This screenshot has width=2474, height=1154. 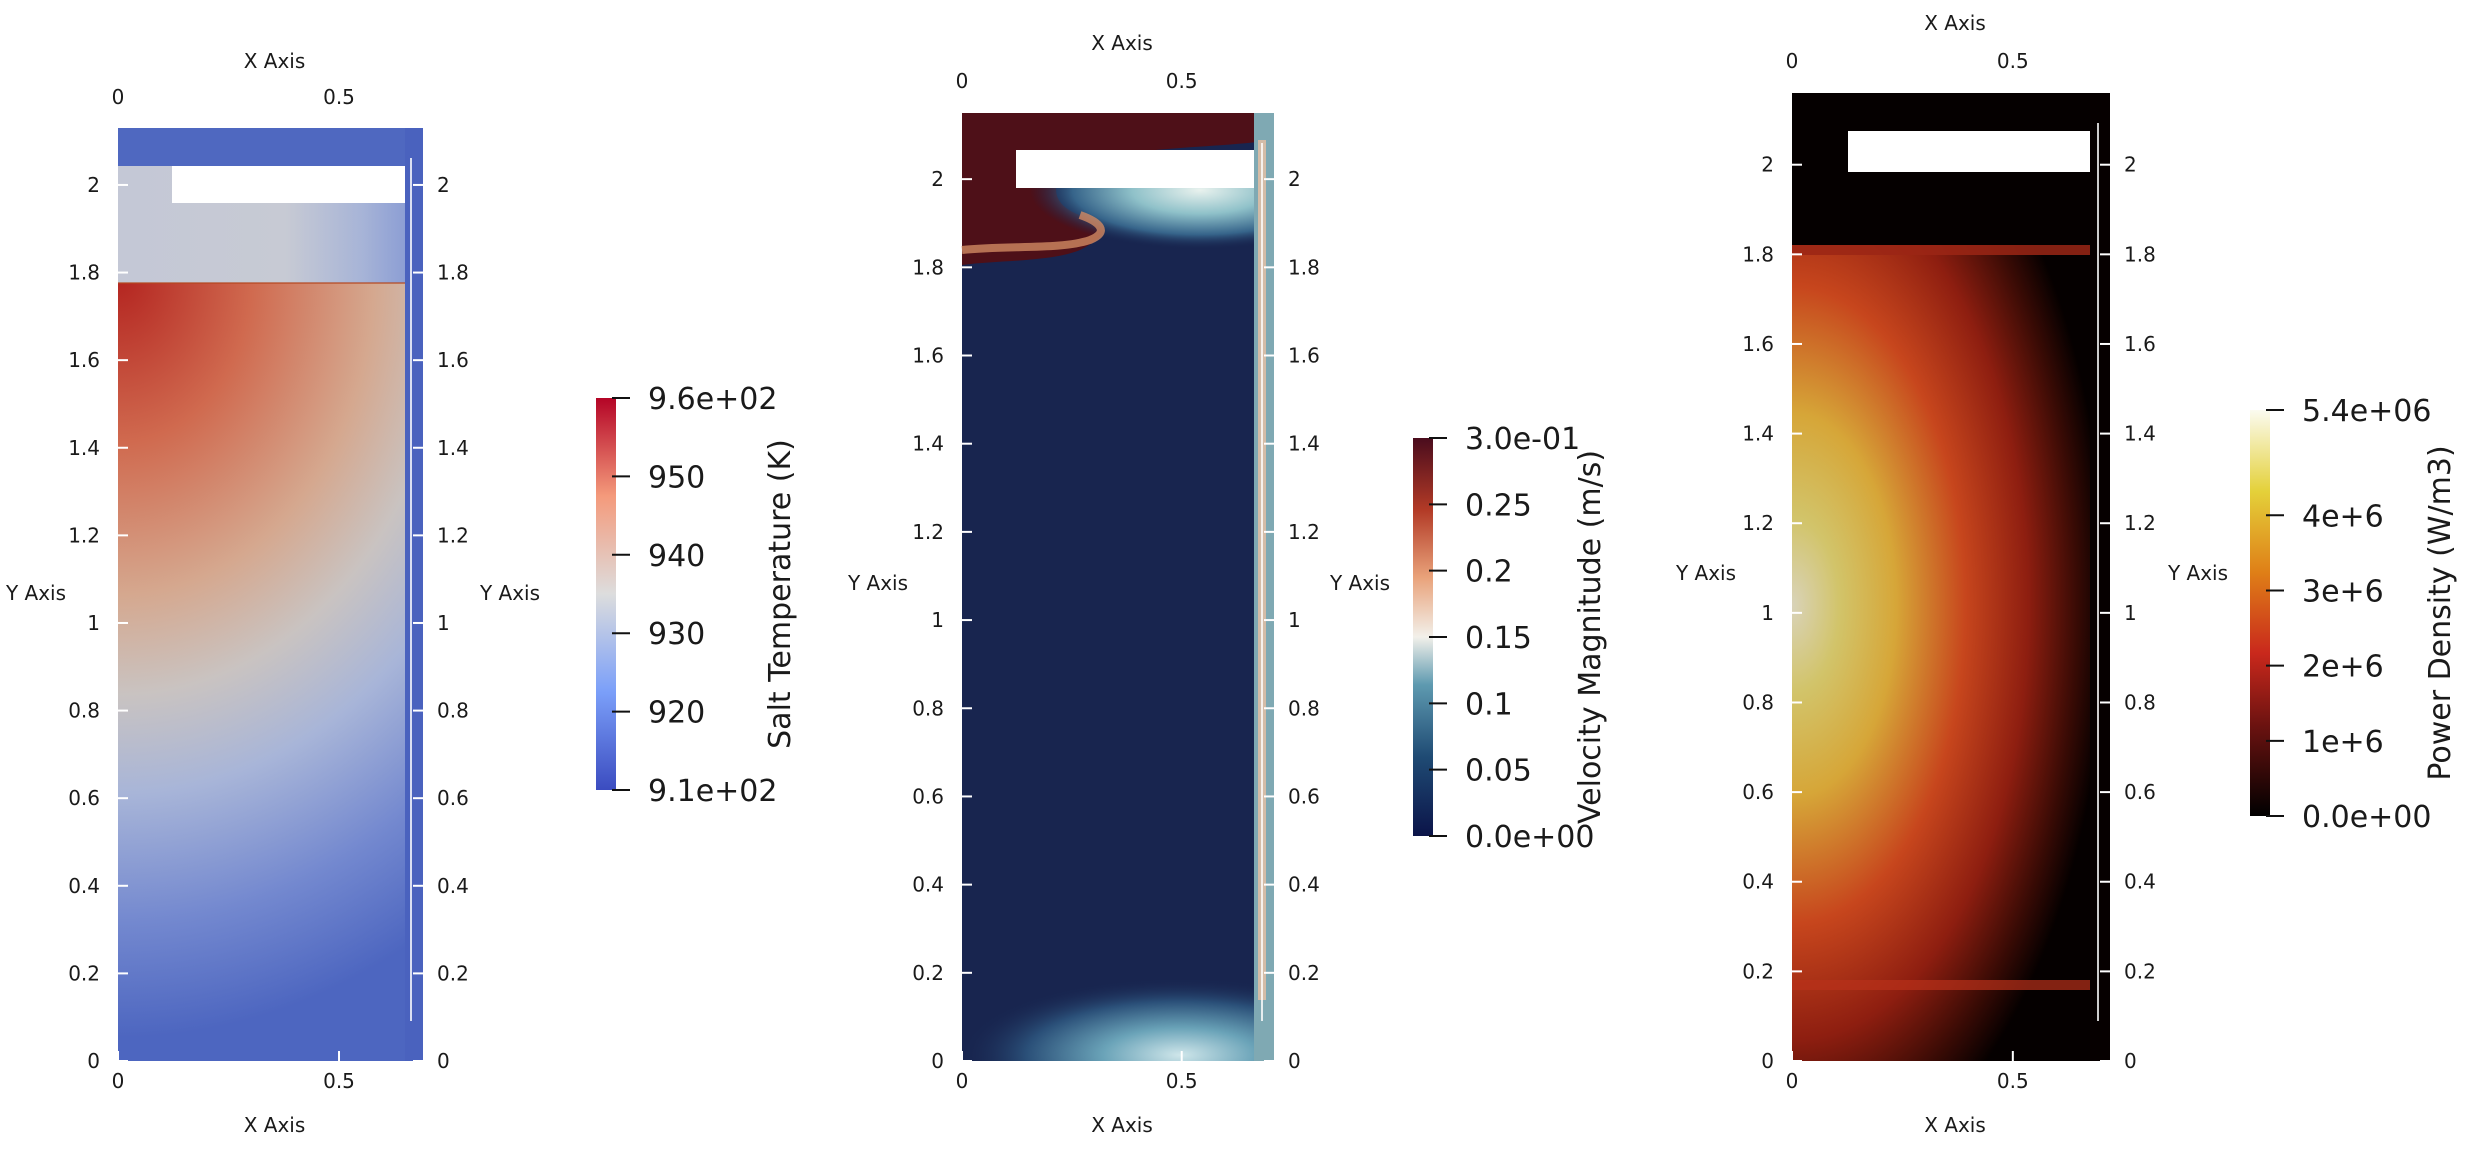 What do you see at coordinates (2343, 591) in the screenshot?
I see `colorbar-tick-label: 3e+6` at bounding box center [2343, 591].